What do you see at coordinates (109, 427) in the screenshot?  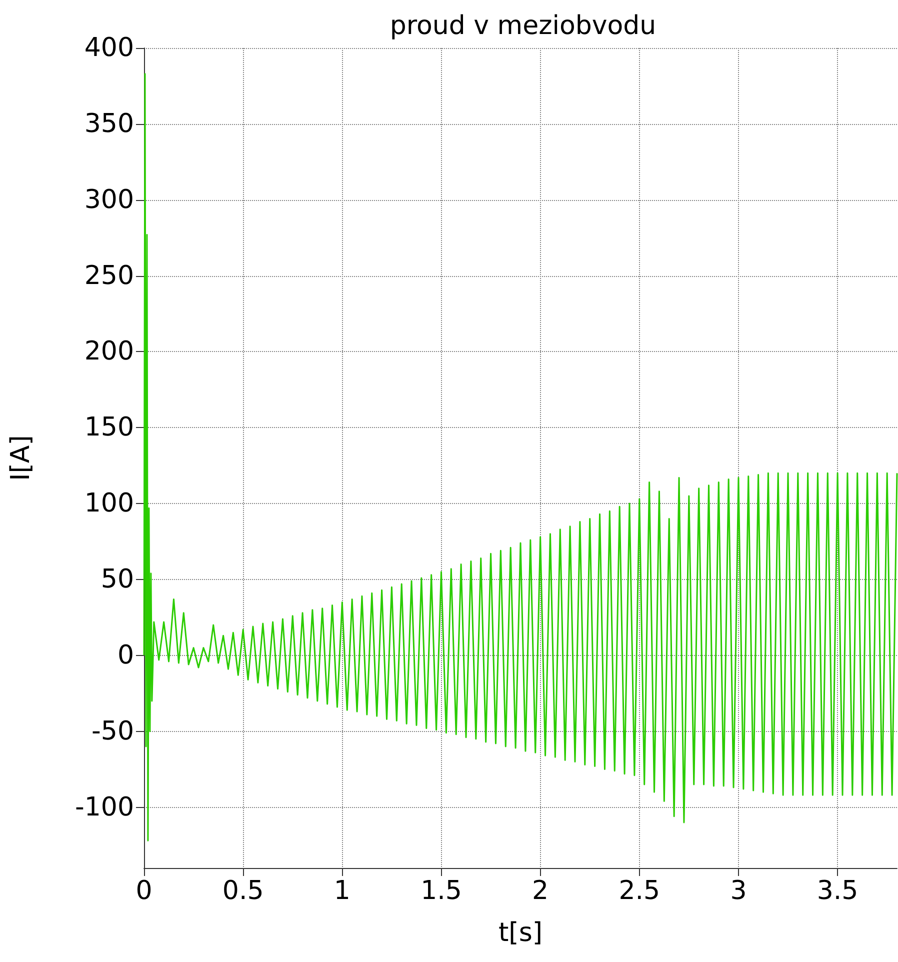 I see `y-tick-label: 150` at bounding box center [109, 427].